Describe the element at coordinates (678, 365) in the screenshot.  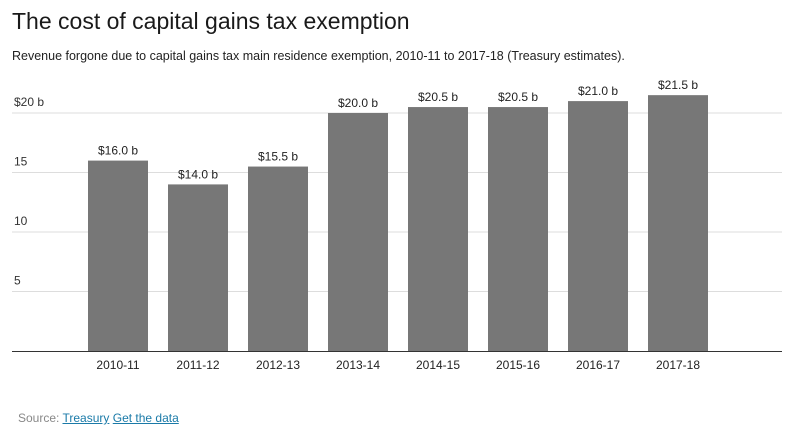
I see `x-tick-label: 2017-18` at that location.